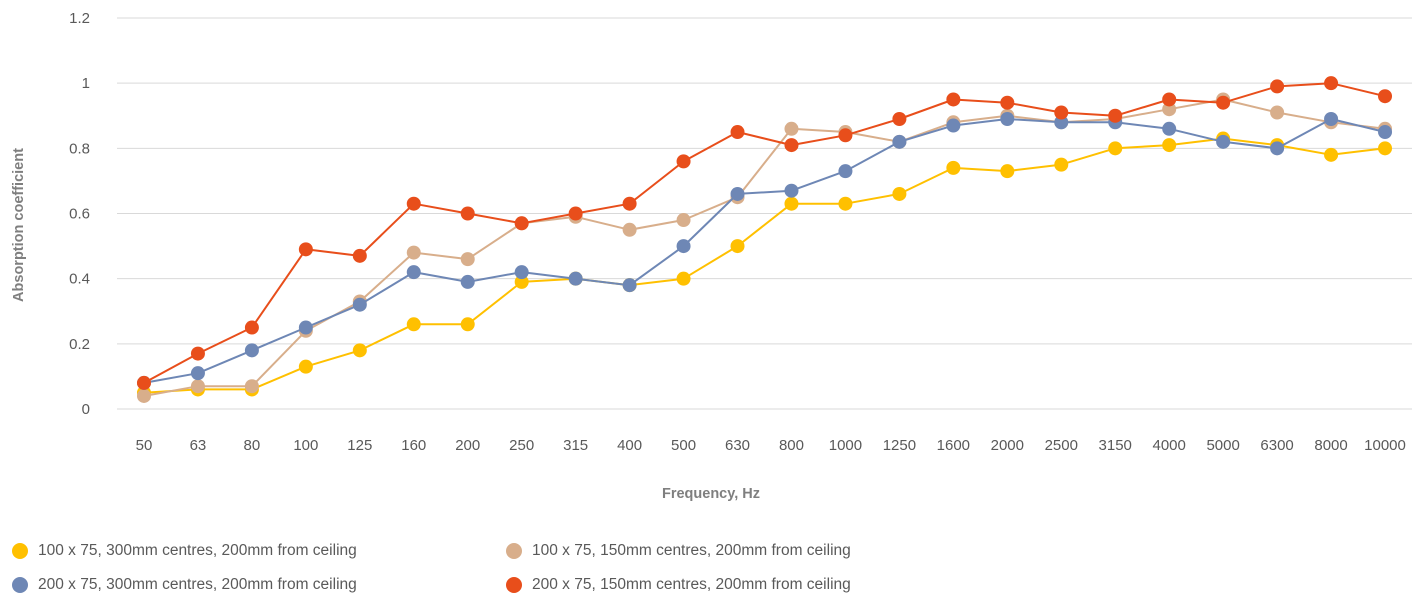 The height and width of the screenshot is (601, 1412). Describe the element at coordinates (86, 409) in the screenshot. I see `y-tick-label: 0` at that location.